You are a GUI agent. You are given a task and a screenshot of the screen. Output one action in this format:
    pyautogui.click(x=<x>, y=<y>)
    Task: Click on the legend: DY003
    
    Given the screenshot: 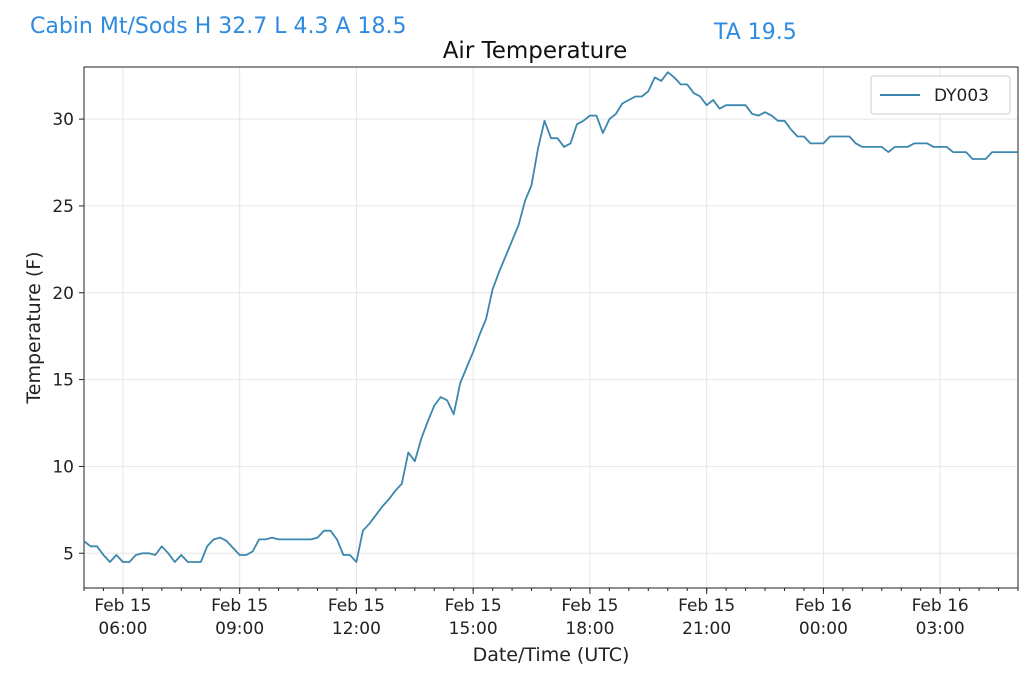 What is the action you would take?
    pyautogui.click(x=940, y=95)
    